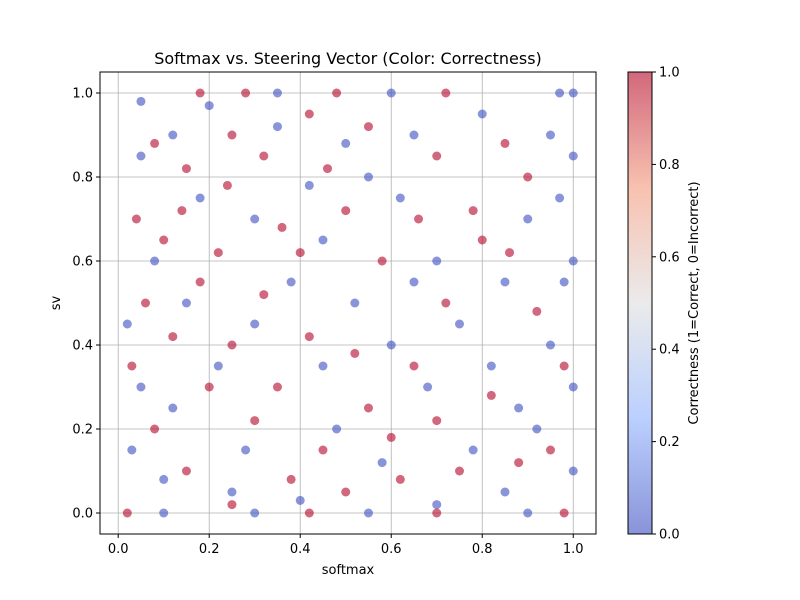 Image resolution: width=800 pixels, height=600 pixels. I want to click on x-axis: 0.0 0.2 0.4 0.6 0.8 1.0, so click(346, 545).